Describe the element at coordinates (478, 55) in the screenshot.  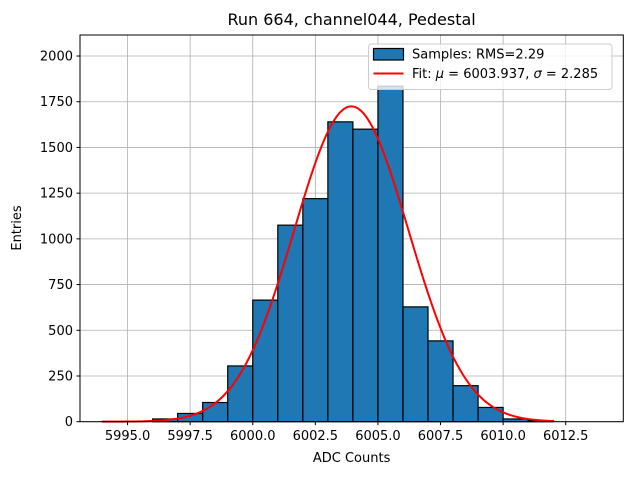
I see `legend-samples-label: Samples: RMS=2.29` at that location.